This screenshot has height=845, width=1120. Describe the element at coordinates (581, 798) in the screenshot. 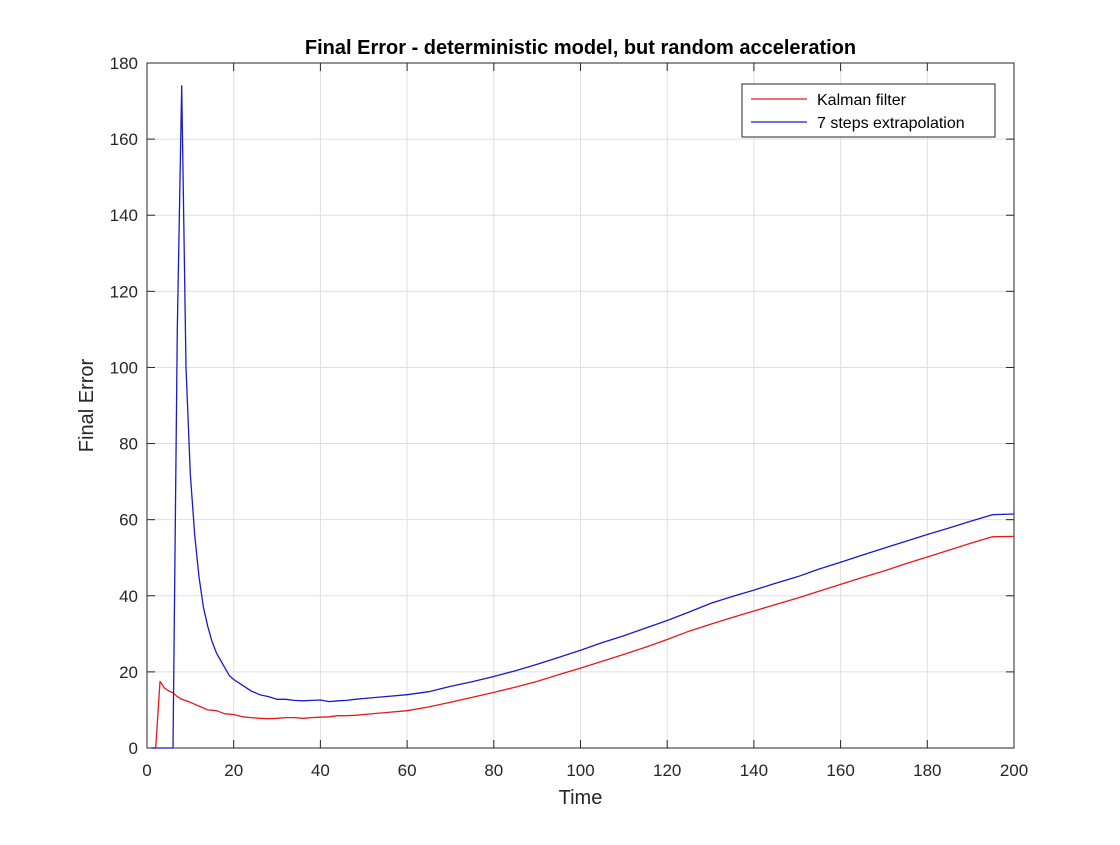

I see `x-axis-title: Time` at that location.